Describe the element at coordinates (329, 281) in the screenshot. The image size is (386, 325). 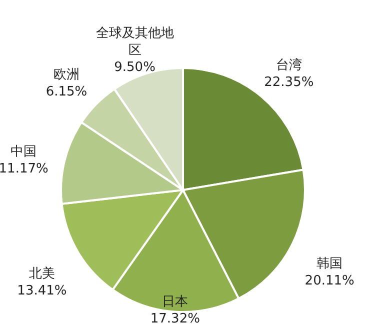
I see `data-label: 20.11%` at that location.